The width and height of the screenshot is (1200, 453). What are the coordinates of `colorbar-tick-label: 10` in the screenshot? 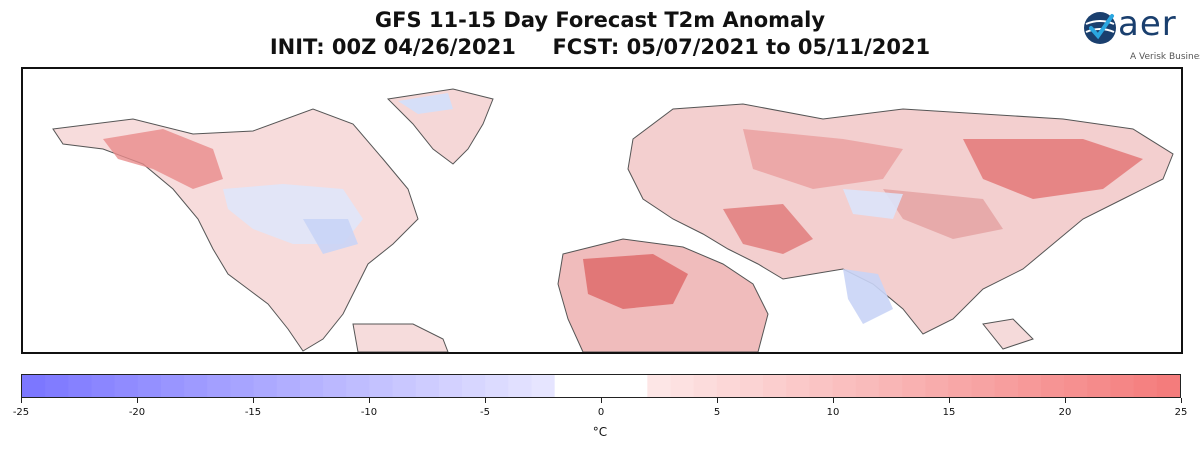 It's located at (833, 412).